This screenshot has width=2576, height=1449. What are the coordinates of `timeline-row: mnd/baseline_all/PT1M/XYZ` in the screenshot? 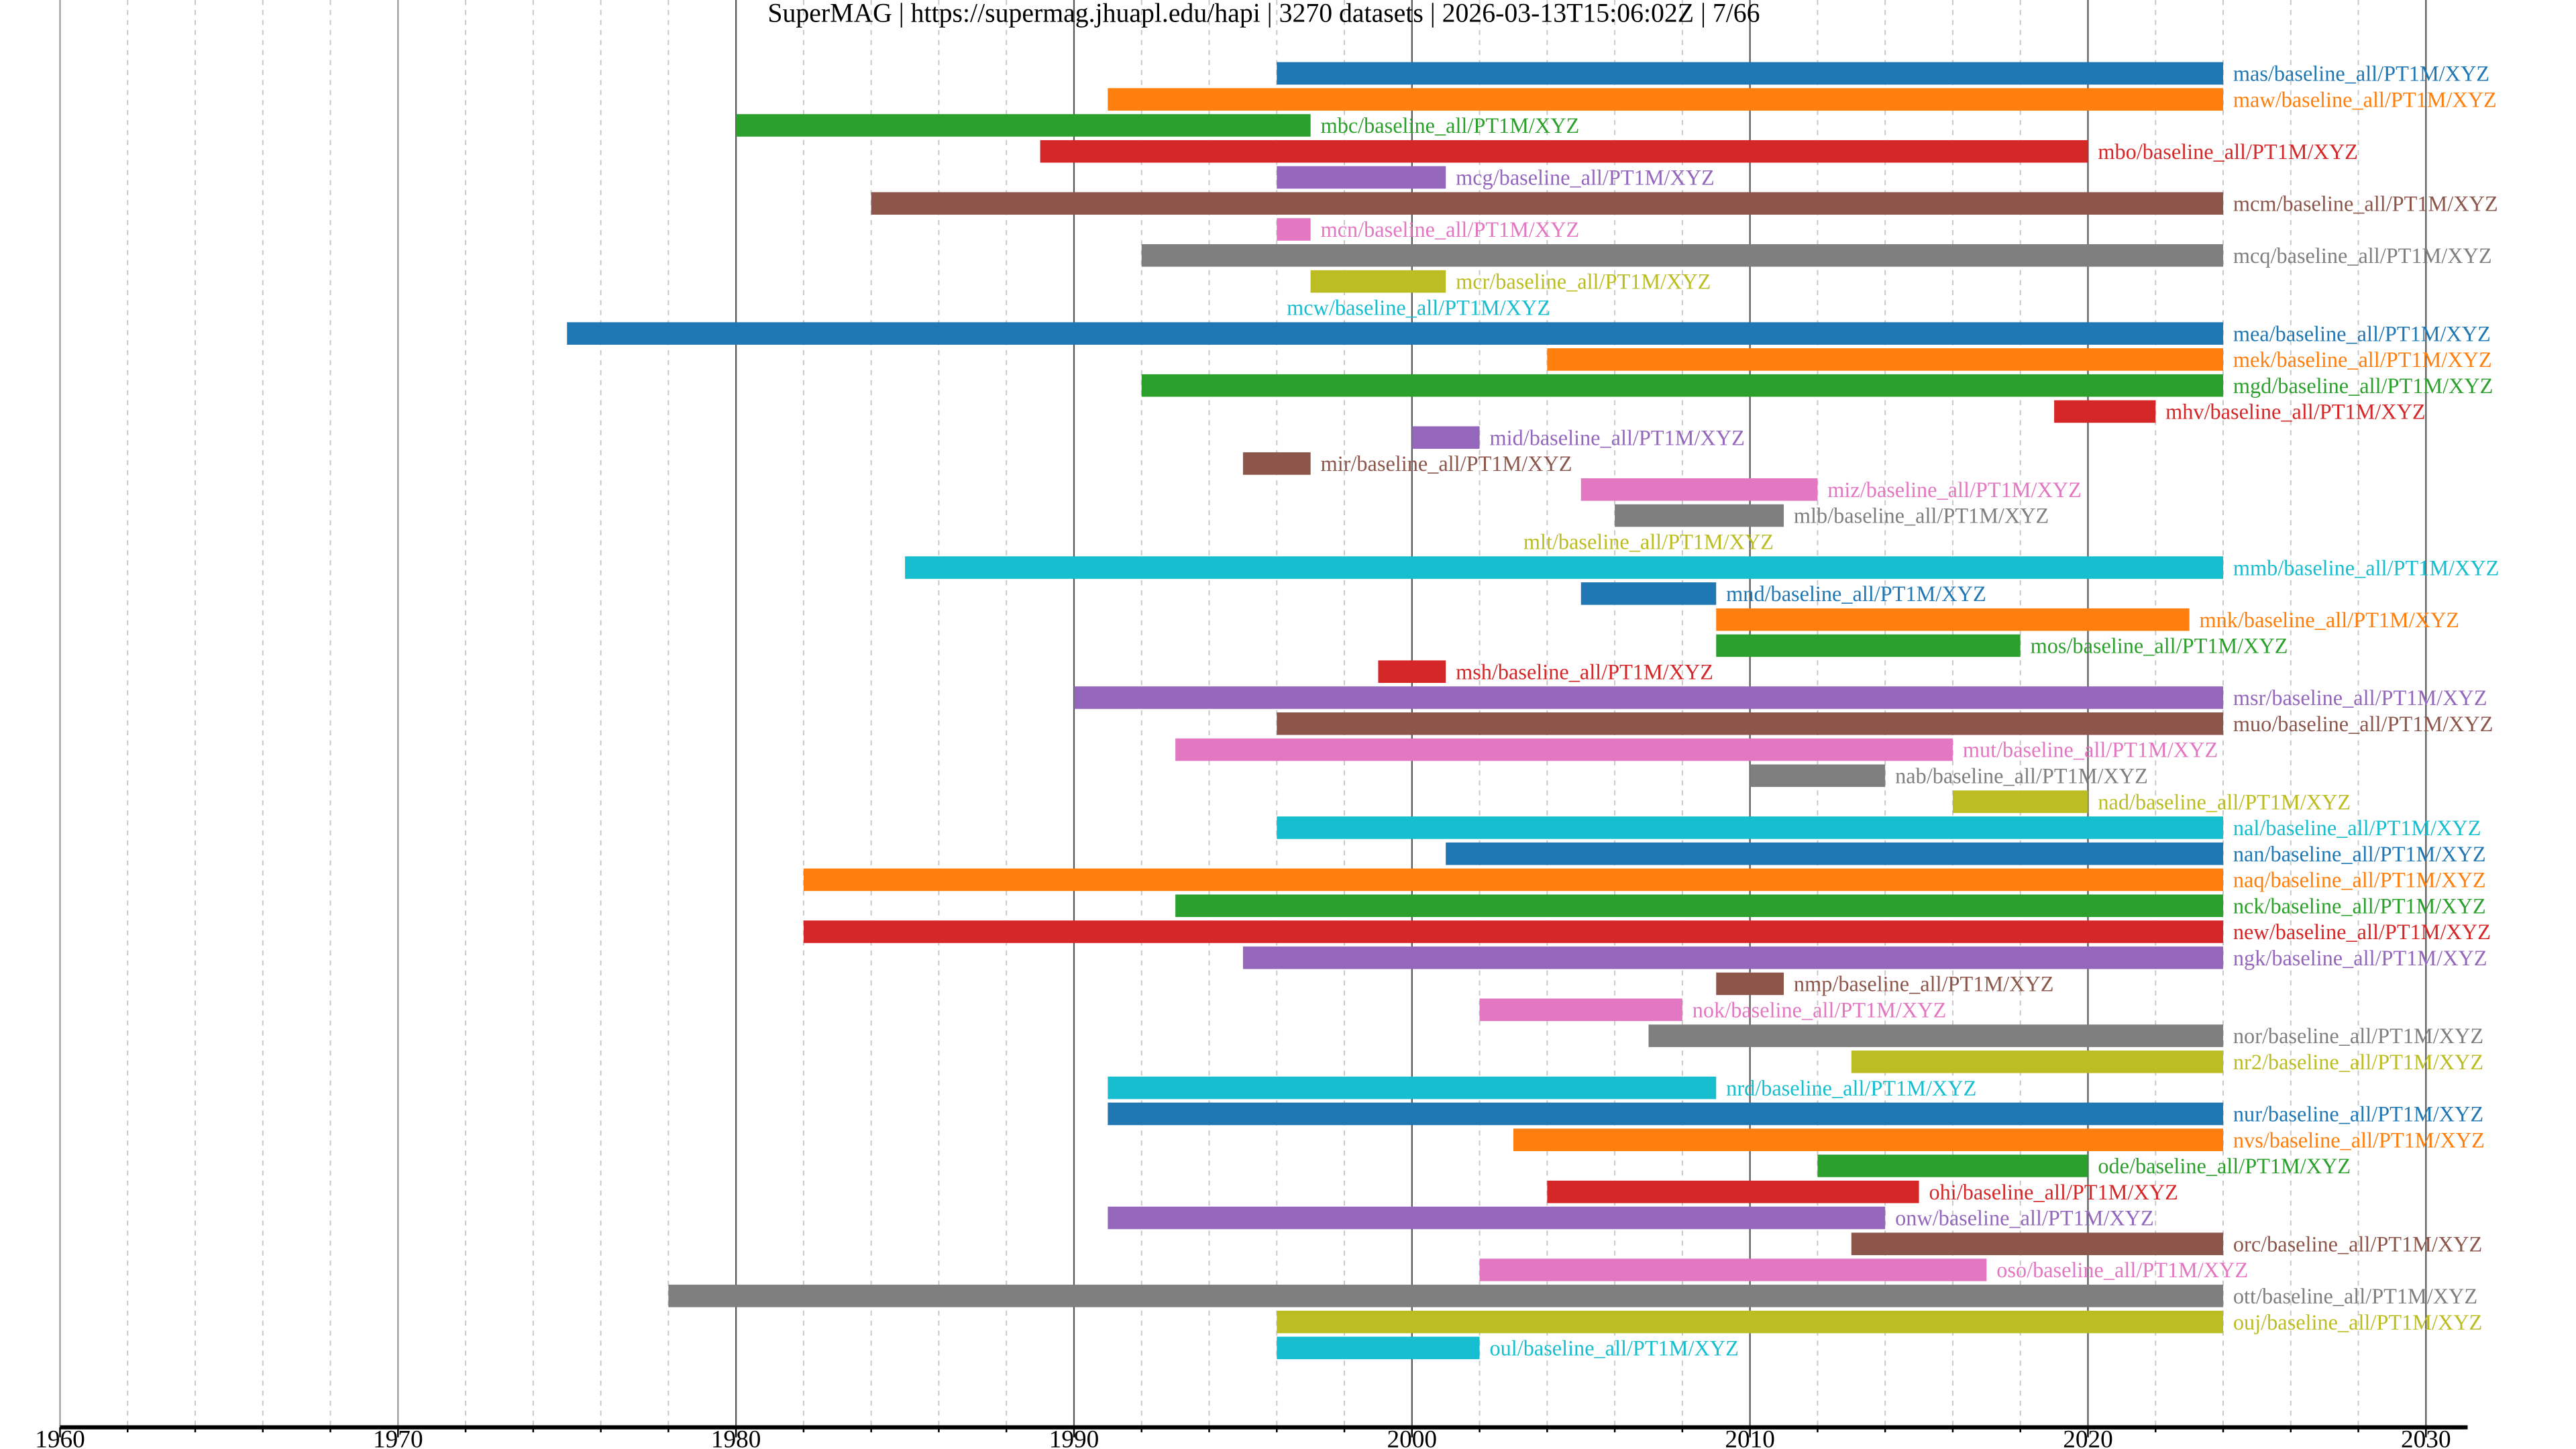 It's located at (1783, 594).